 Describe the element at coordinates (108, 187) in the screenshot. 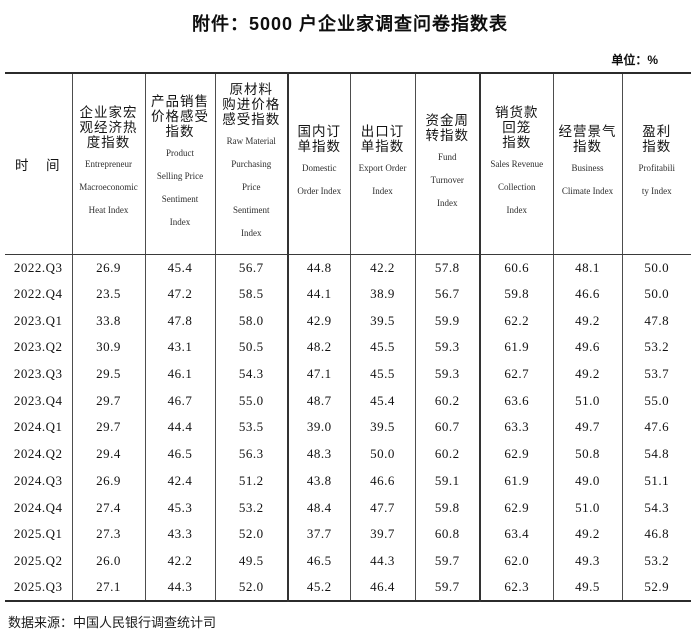

I see `column-header-en: Entrepreneur Macroeconomic Heat Index` at that location.